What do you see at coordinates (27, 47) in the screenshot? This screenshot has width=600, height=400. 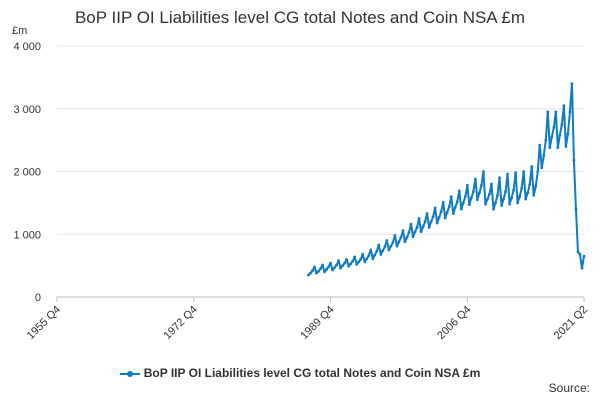 I see `y-tick-label: 4 000` at bounding box center [27, 47].